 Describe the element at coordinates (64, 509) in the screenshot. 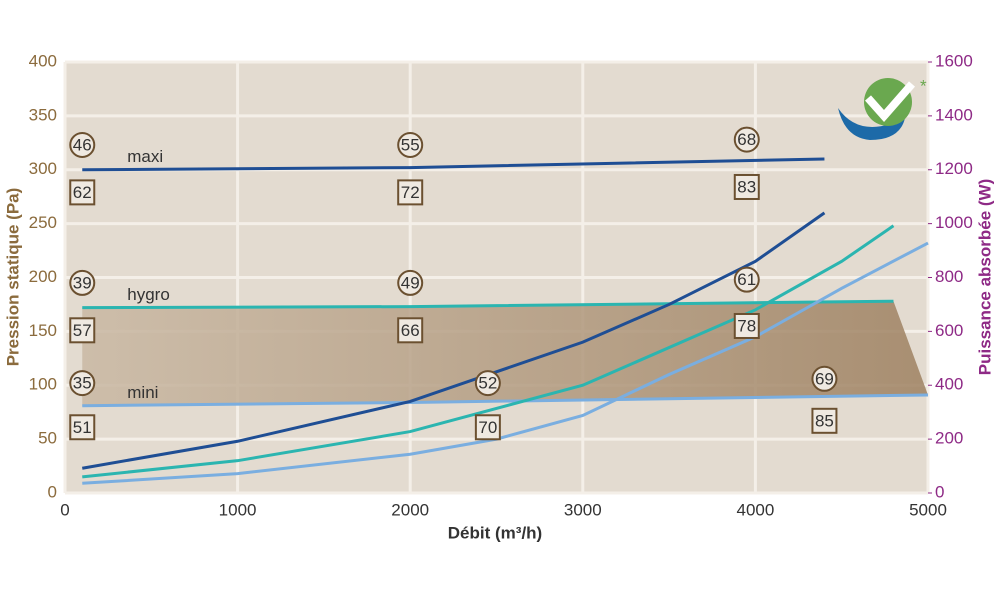

I see `x-tick-label: 0` at that location.